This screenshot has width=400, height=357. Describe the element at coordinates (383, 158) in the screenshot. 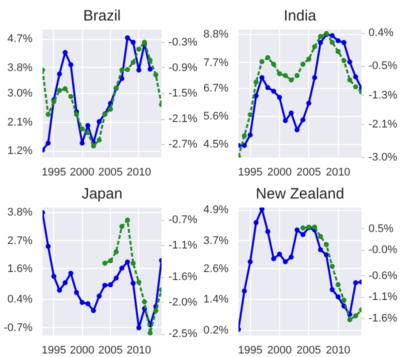

I see `y2-tick-label: -3.0%` at that location.